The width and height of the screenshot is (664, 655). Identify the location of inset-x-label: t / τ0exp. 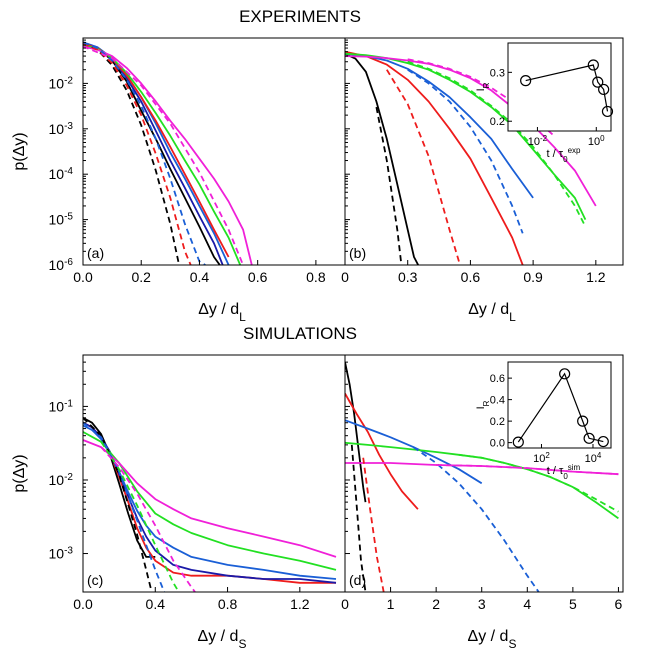
(564, 155).